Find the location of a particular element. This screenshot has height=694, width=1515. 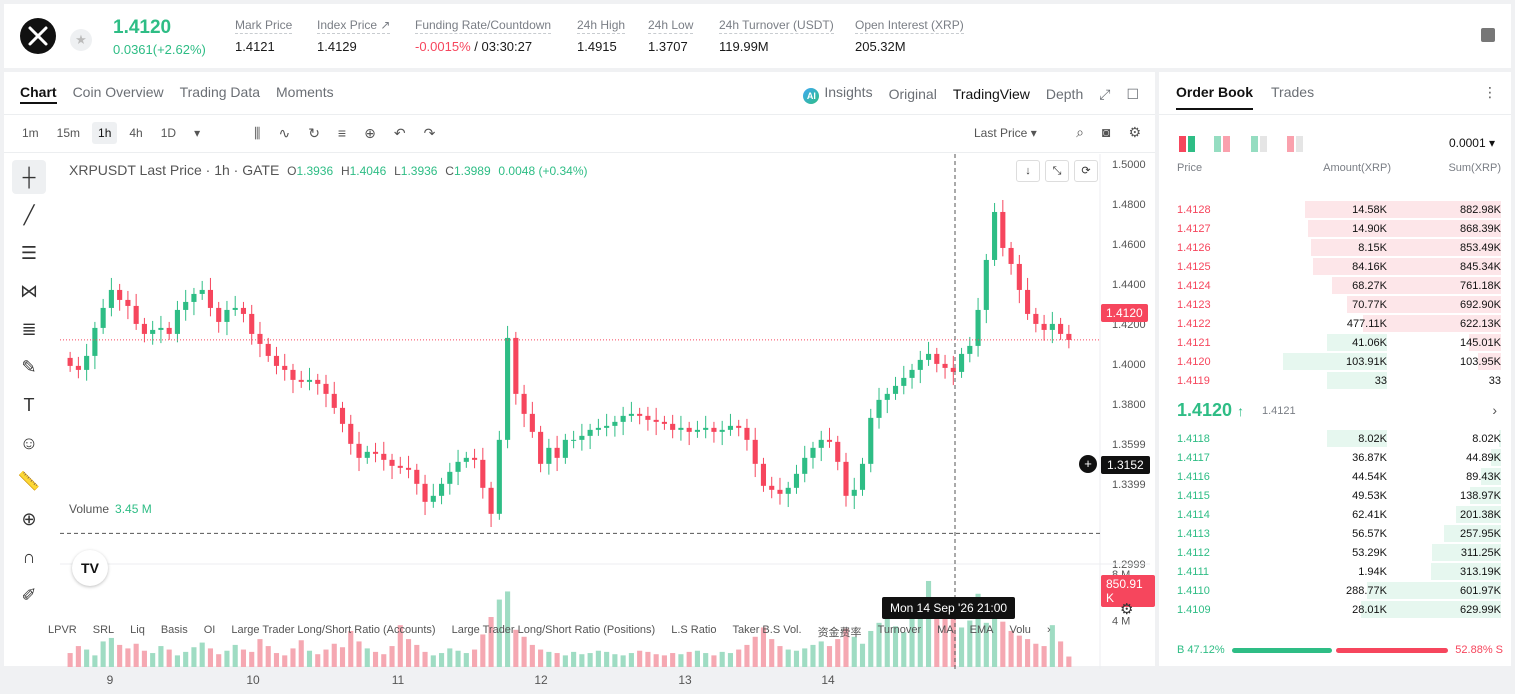

orderbook-row: 1.4109 28.01K 629.99K is located at coordinates (1335, 609).